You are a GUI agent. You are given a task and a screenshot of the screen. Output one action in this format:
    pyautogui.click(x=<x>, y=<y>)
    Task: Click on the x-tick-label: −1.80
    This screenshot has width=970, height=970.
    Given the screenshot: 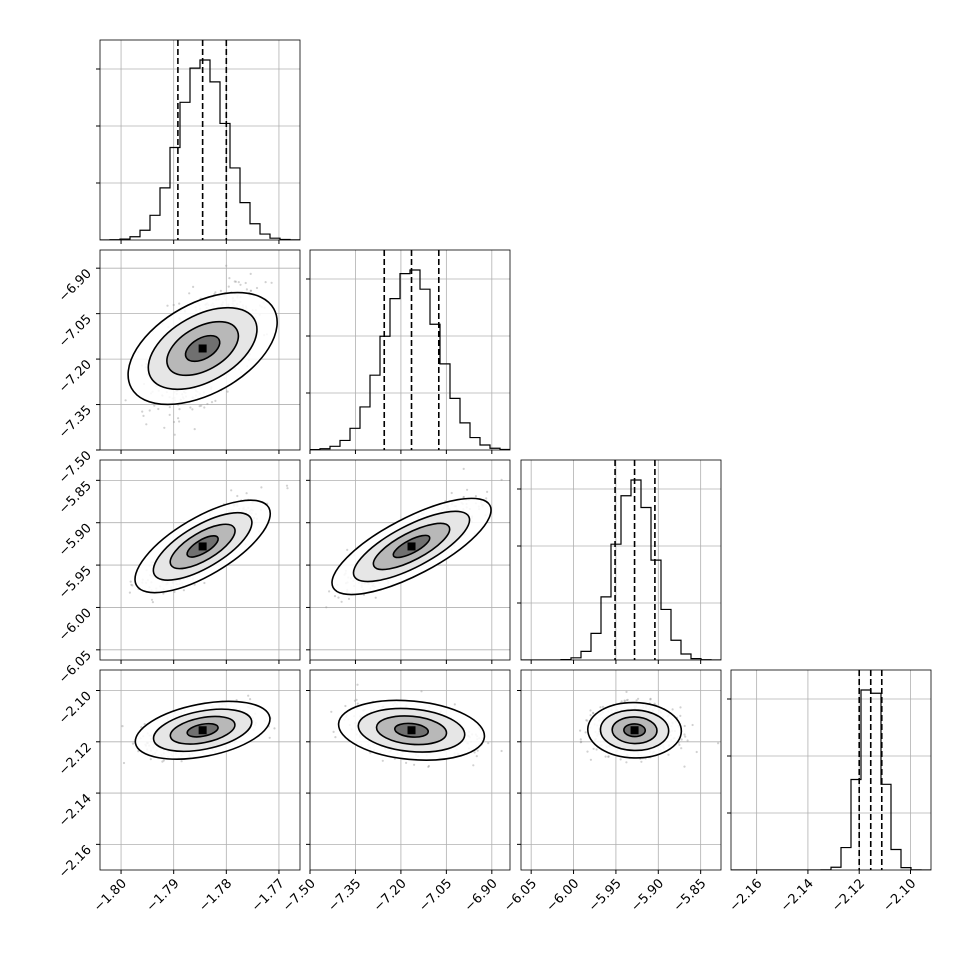 What is the action you would take?
    pyautogui.click(x=110, y=895)
    